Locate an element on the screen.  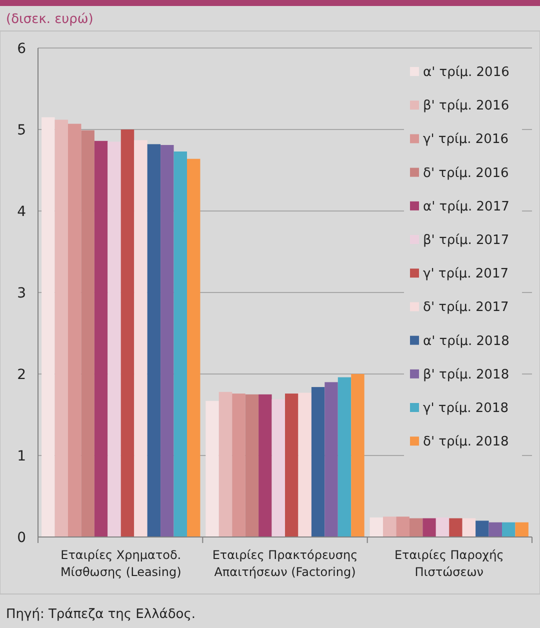
legend-label: α' τρίμ. 2018 is located at coordinates (466, 341).